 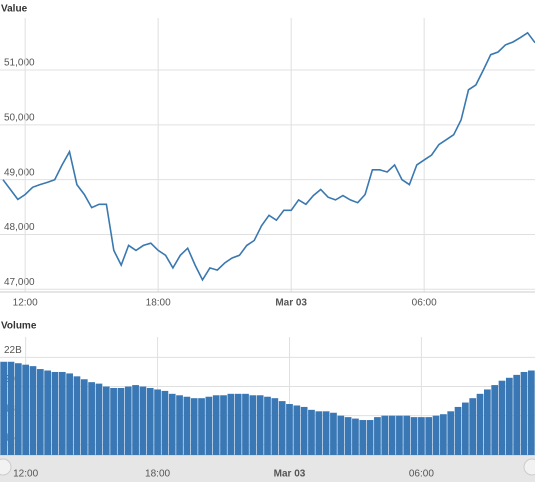 What do you see at coordinates (14, 9) in the screenshot?
I see `panel-title: Value` at bounding box center [14, 9].